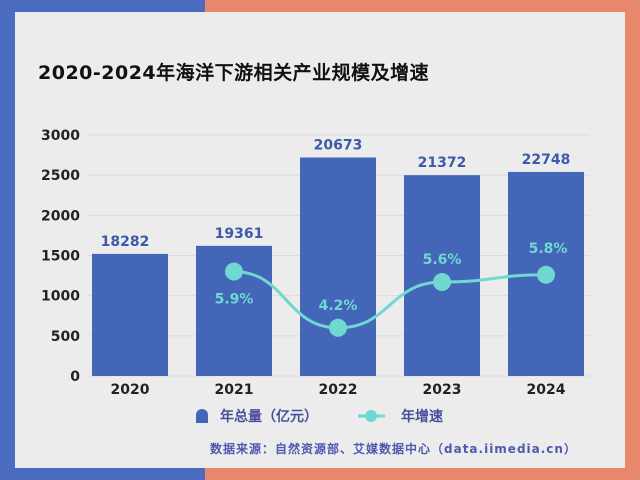 The height and width of the screenshot is (480, 640). Describe the element at coordinates (393, 449) in the screenshot. I see `source-note: 数据来源：自然资源部、艾媒数据中心（data.iimedia.cn）` at that location.